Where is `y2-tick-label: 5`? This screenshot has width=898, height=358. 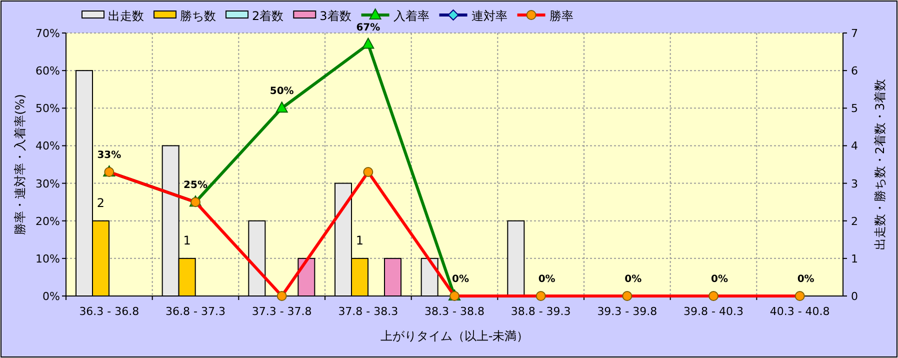
y2-tick-label: 5 is located at coordinates (854, 109).